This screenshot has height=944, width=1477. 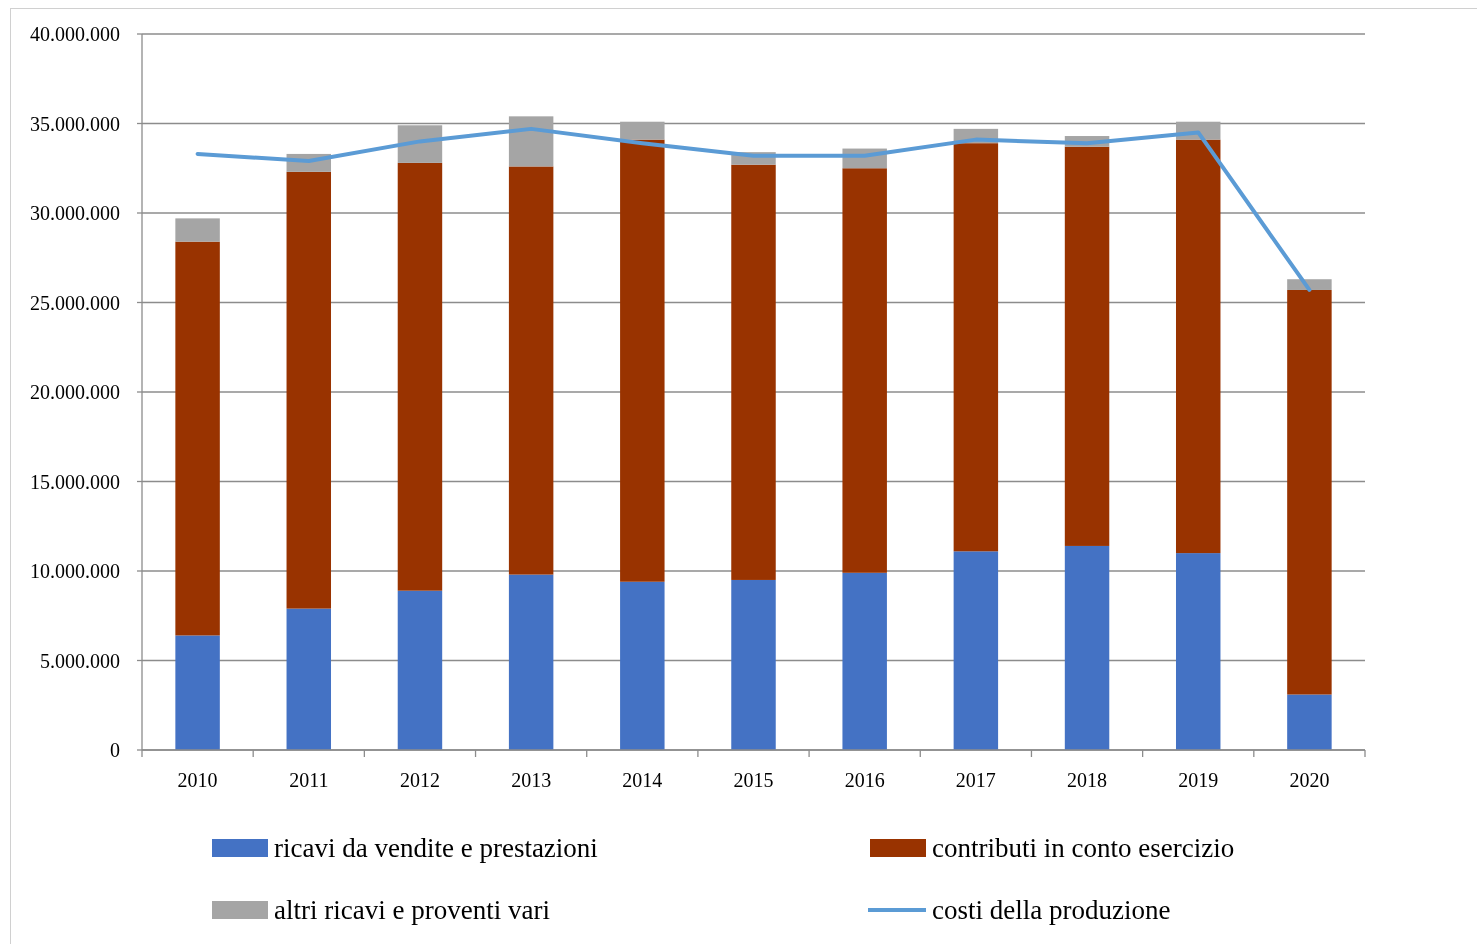 What do you see at coordinates (1198, 780) in the screenshot?
I see `x-tick-label: 2019` at bounding box center [1198, 780].